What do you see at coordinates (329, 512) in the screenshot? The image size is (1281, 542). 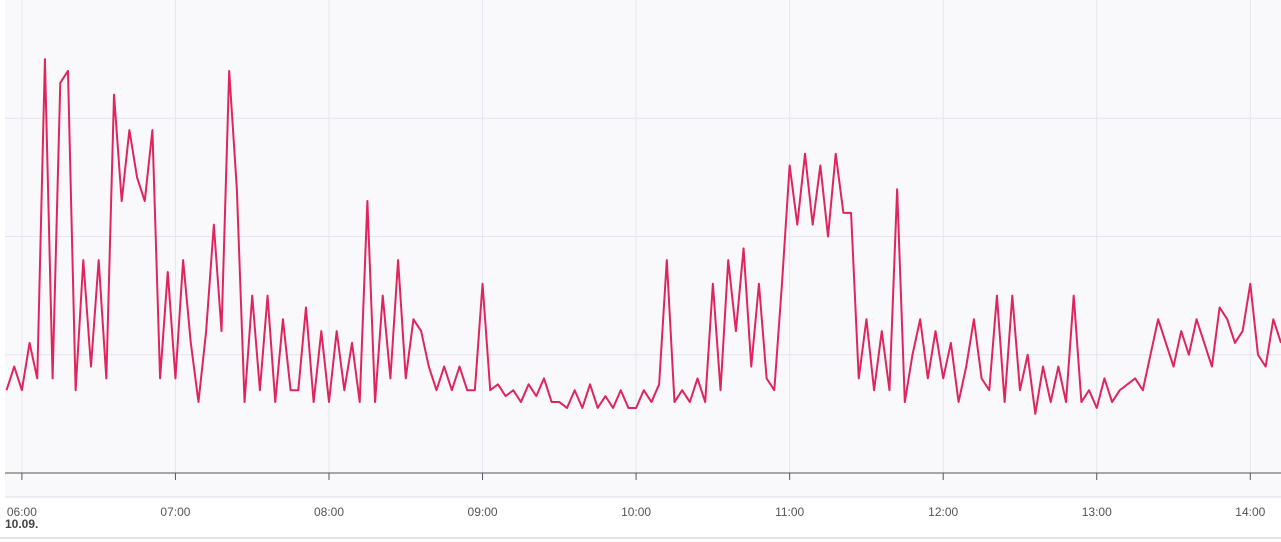 I see `x-tick-label: 08:00` at bounding box center [329, 512].